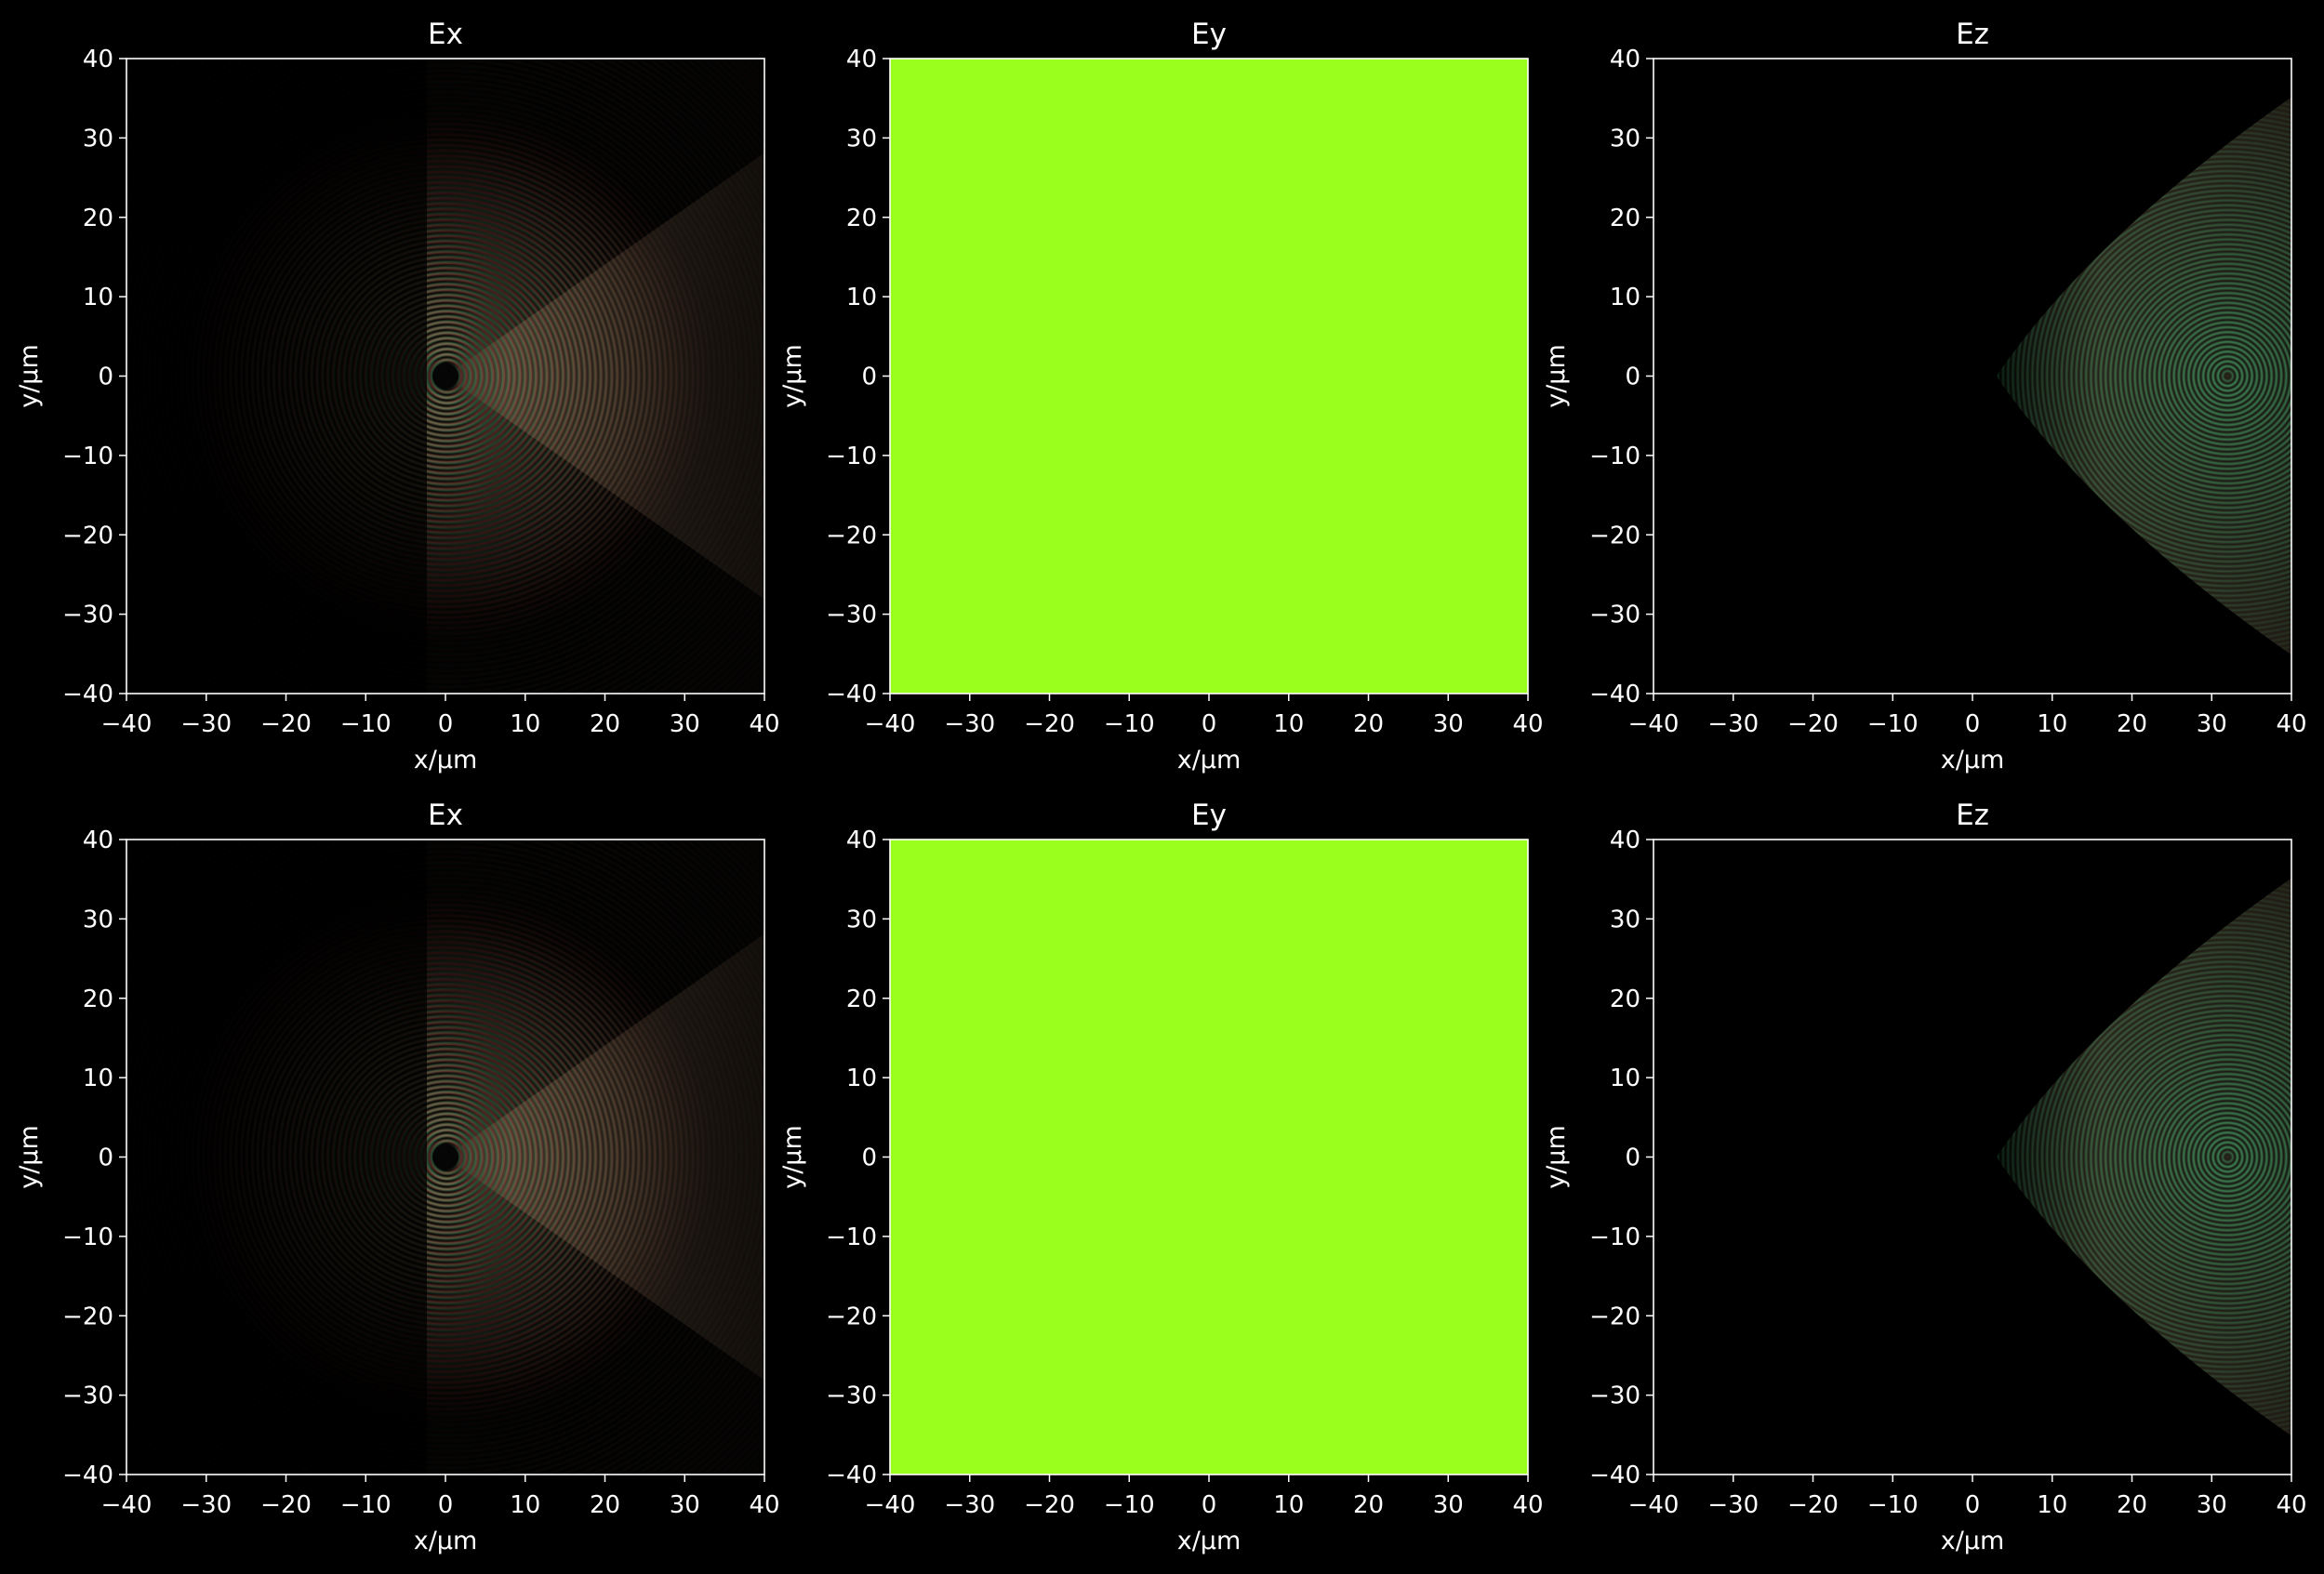 Image resolution: width=2324 pixels, height=1574 pixels. What do you see at coordinates (286, 1505) in the screenshot?
I see `x-tick-label: −20` at bounding box center [286, 1505].